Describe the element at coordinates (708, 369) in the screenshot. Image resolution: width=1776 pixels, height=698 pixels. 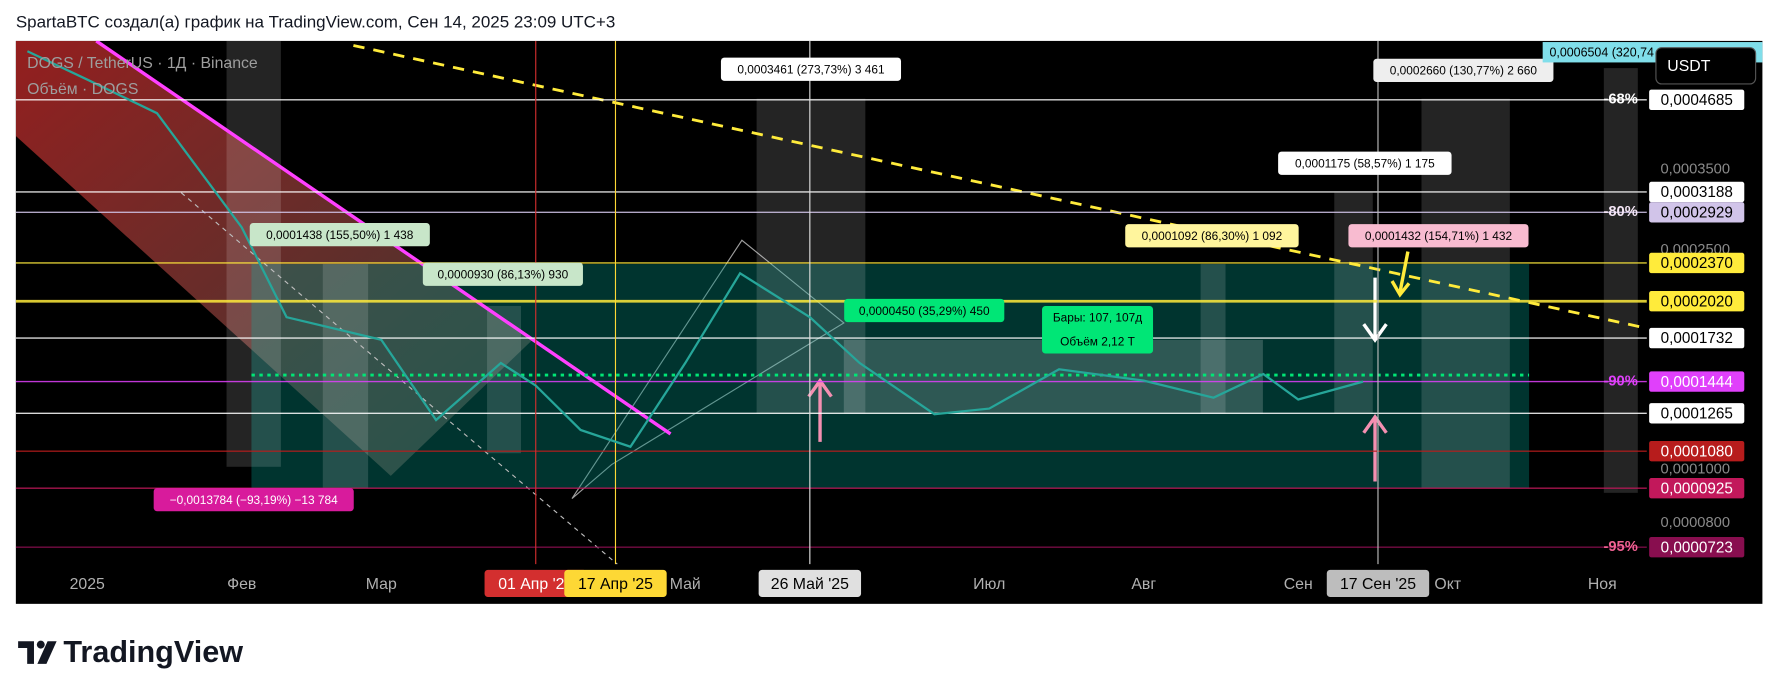
I see `triangle-pattern` at that location.